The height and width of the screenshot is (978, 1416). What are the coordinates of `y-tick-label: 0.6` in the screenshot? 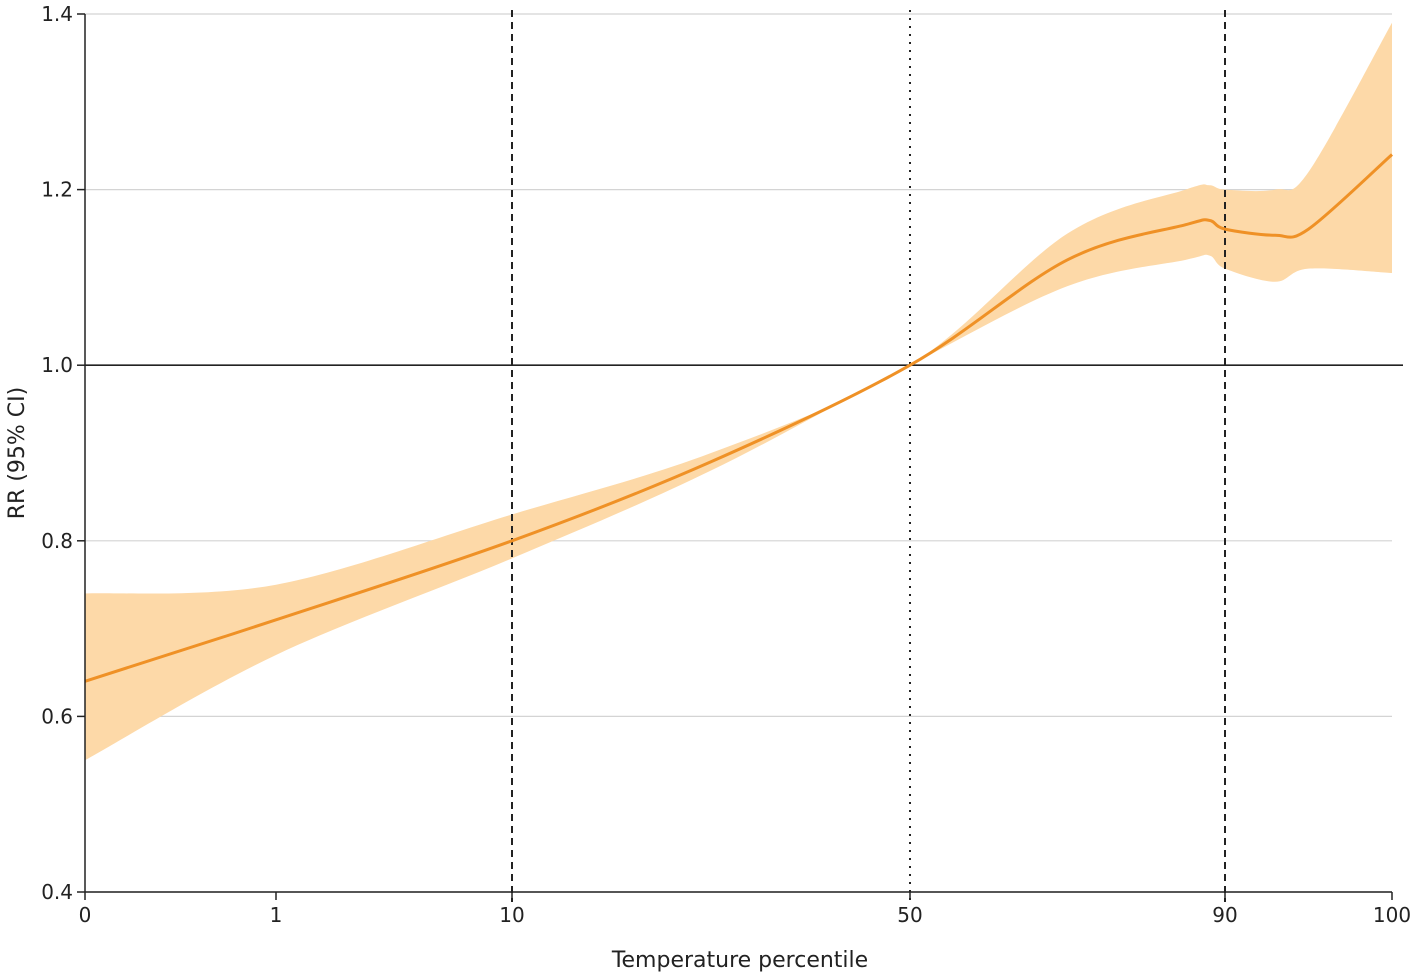 It's located at (57, 716).